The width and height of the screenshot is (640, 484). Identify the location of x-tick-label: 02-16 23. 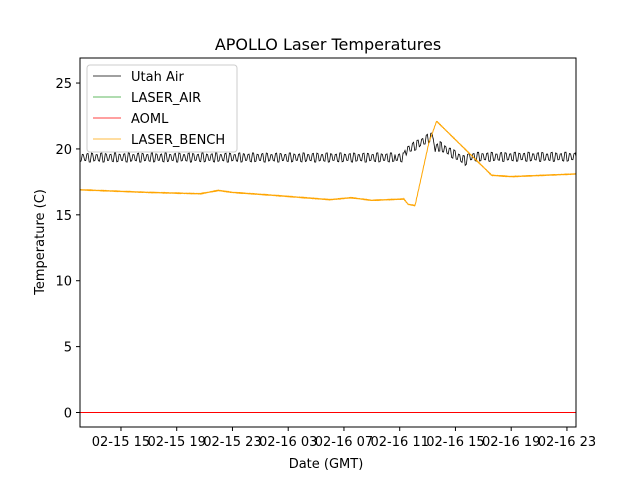
(567, 442).